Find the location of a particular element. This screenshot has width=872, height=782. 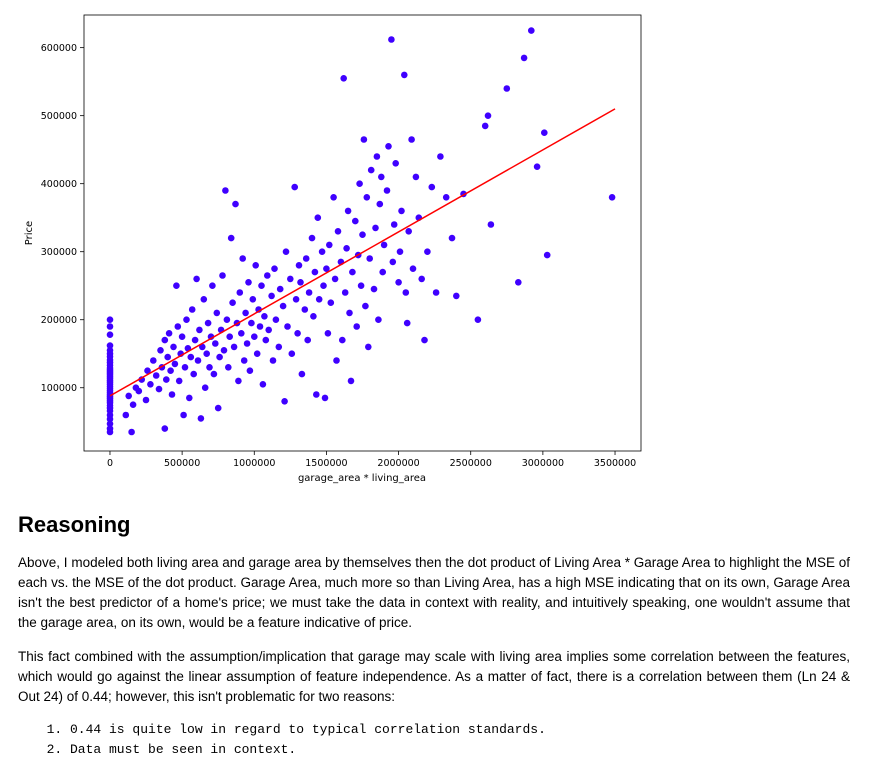

x-tick-label-6: 3000000 is located at coordinates (543, 463).